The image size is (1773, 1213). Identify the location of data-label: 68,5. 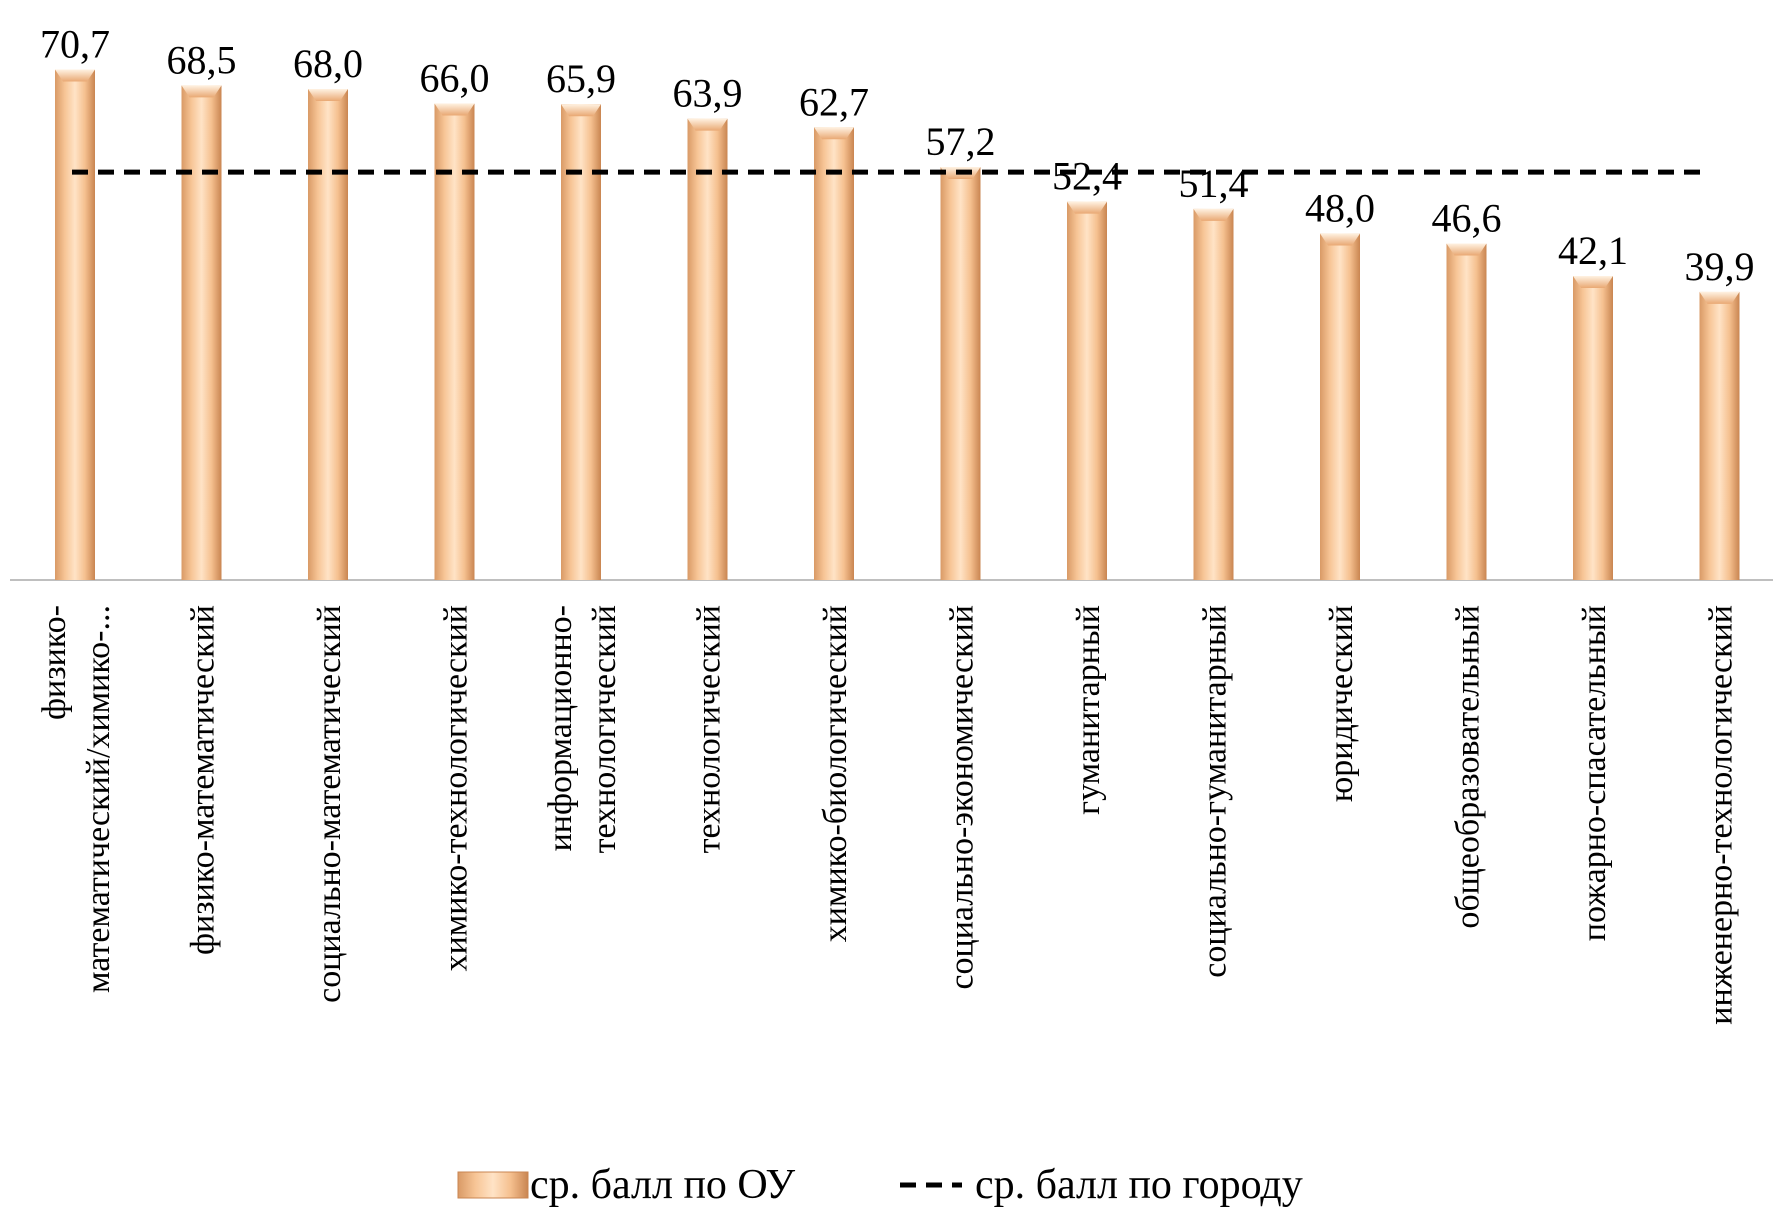
(202, 59).